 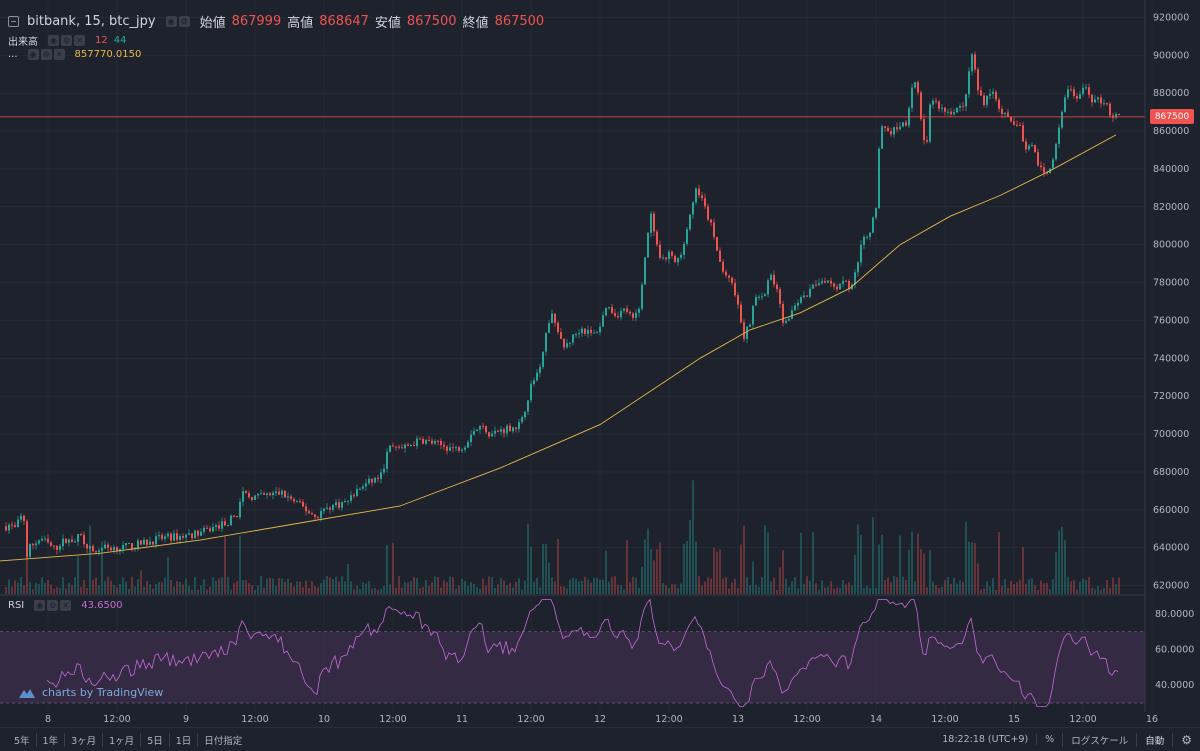 What do you see at coordinates (84, 739) in the screenshot?
I see `range-3m: 3ヶ月` at bounding box center [84, 739].